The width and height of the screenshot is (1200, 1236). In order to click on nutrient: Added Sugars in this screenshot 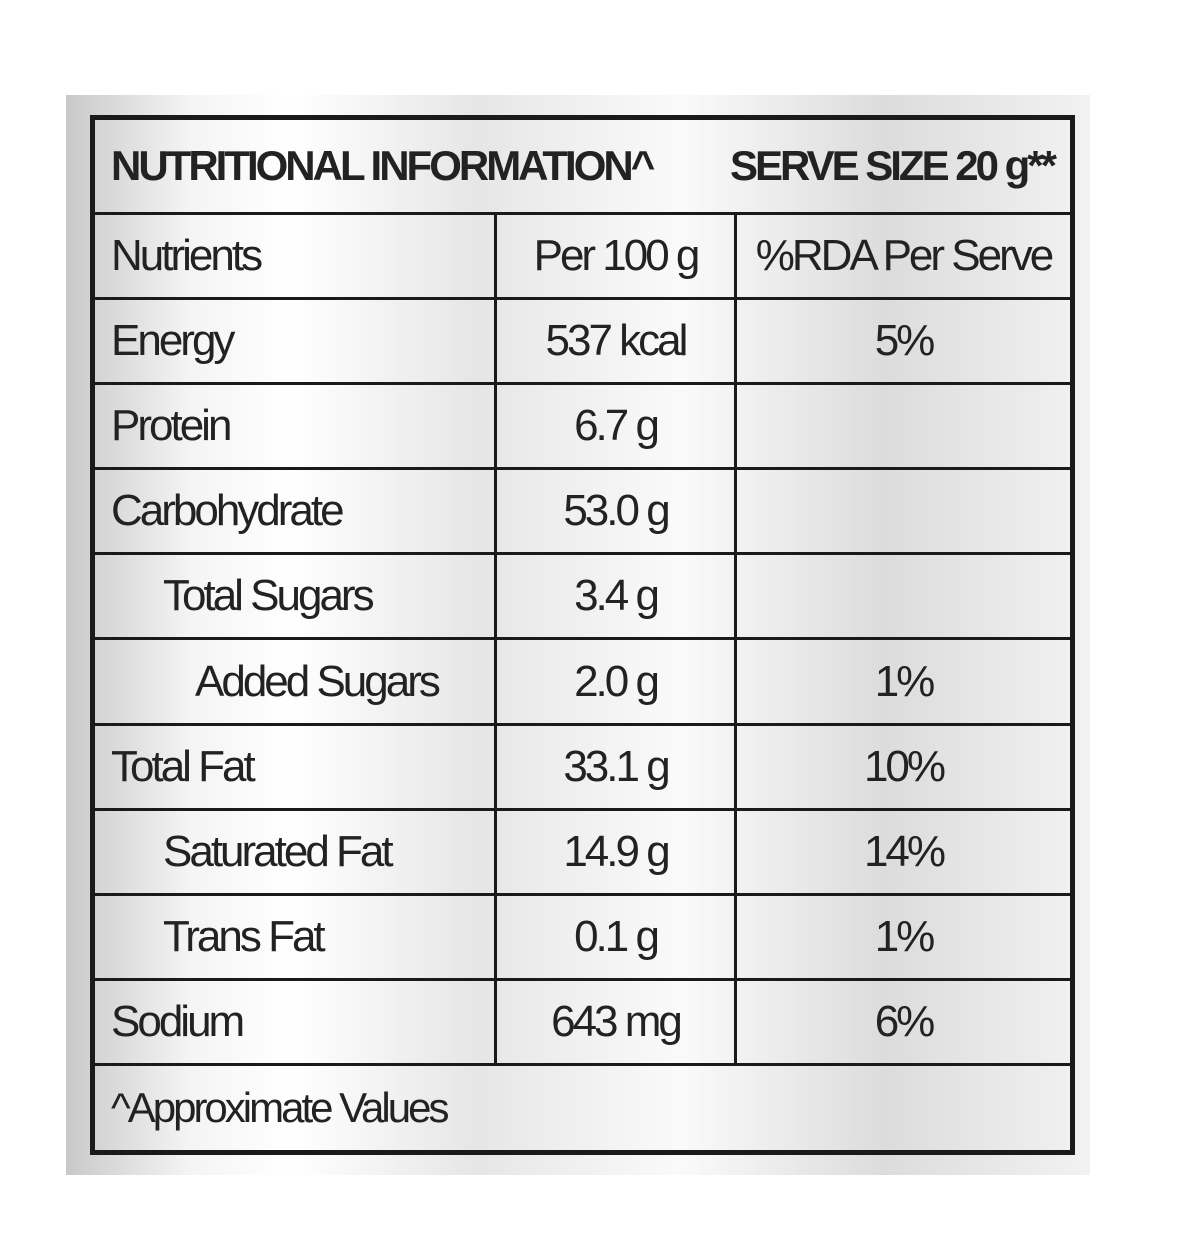, I will do `click(294, 681)`.